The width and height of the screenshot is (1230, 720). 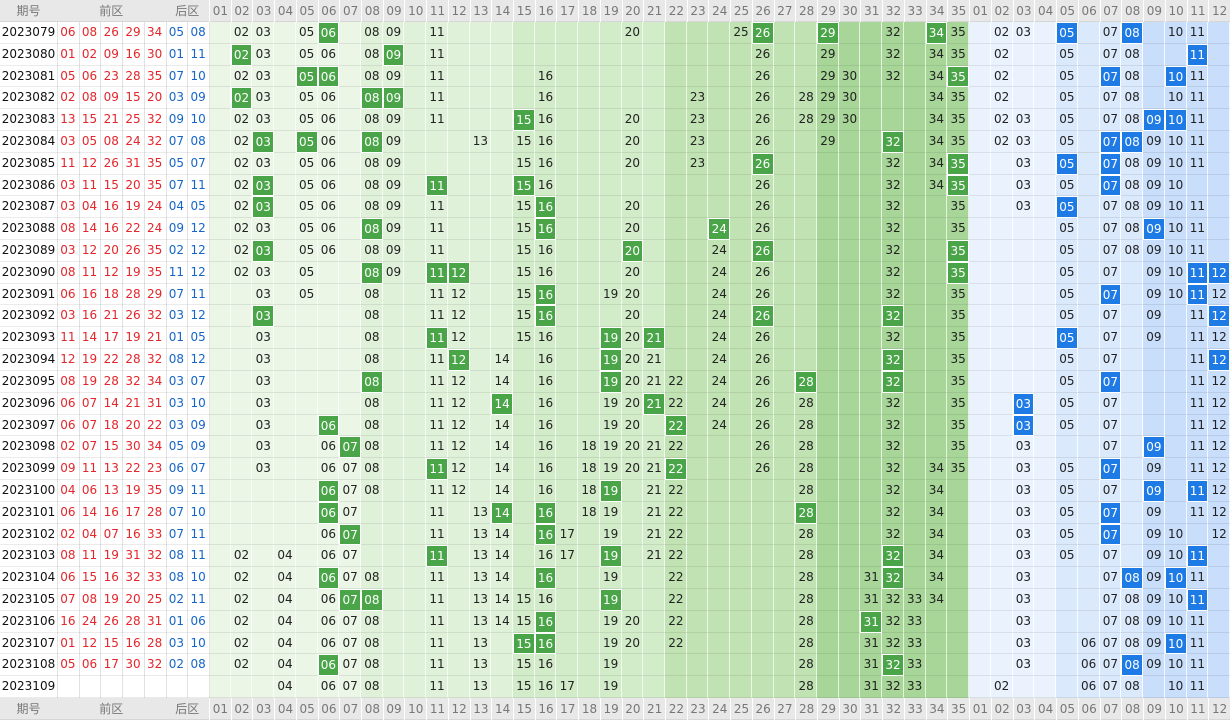 What do you see at coordinates (741, 32) in the screenshot?
I see `trend-cell: 25` at bounding box center [741, 32].